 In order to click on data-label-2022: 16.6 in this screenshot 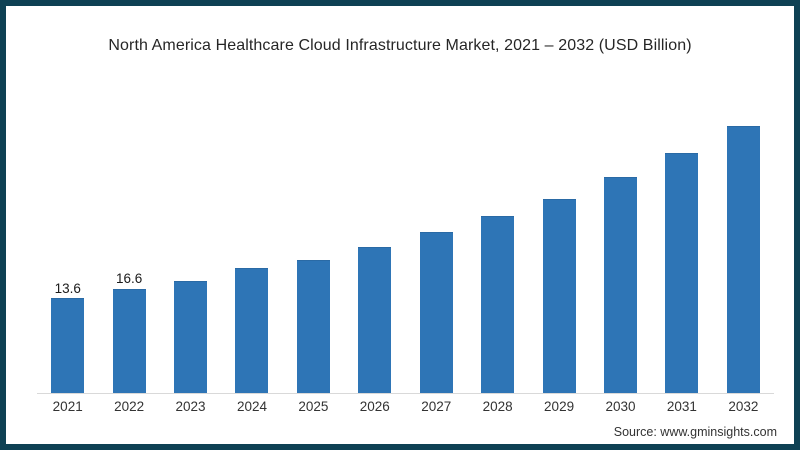, I will do `click(129, 279)`.